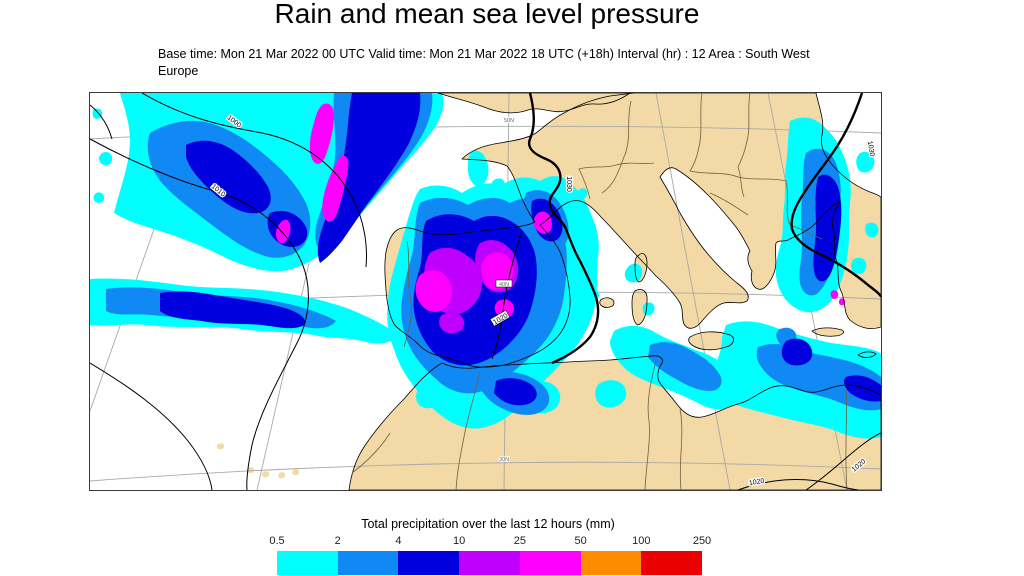 This screenshot has height=576, width=1024. I want to click on svg-text: 40N, so click(504, 285).